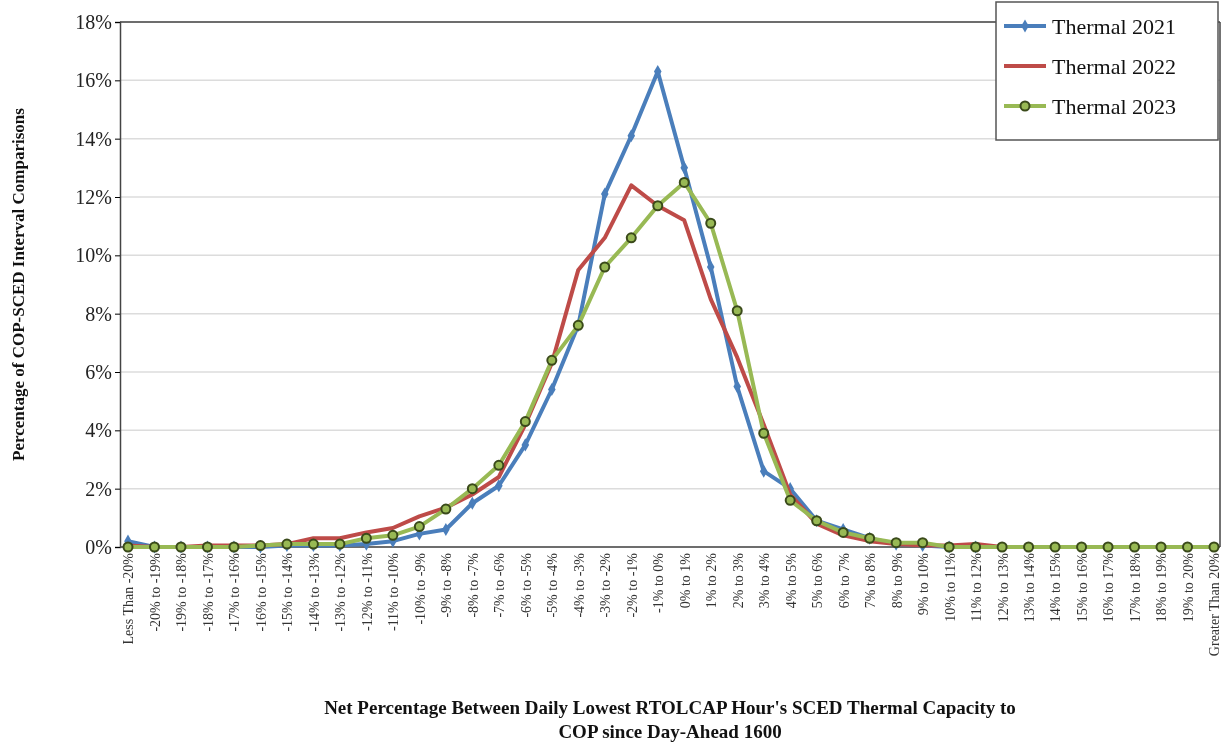 The width and height of the screenshot is (1225, 750). What do you see at coordinates (473, 585) in the screenshot?
I see `x-tick-label: -8% to -7%` at bounding box center [473, 585].